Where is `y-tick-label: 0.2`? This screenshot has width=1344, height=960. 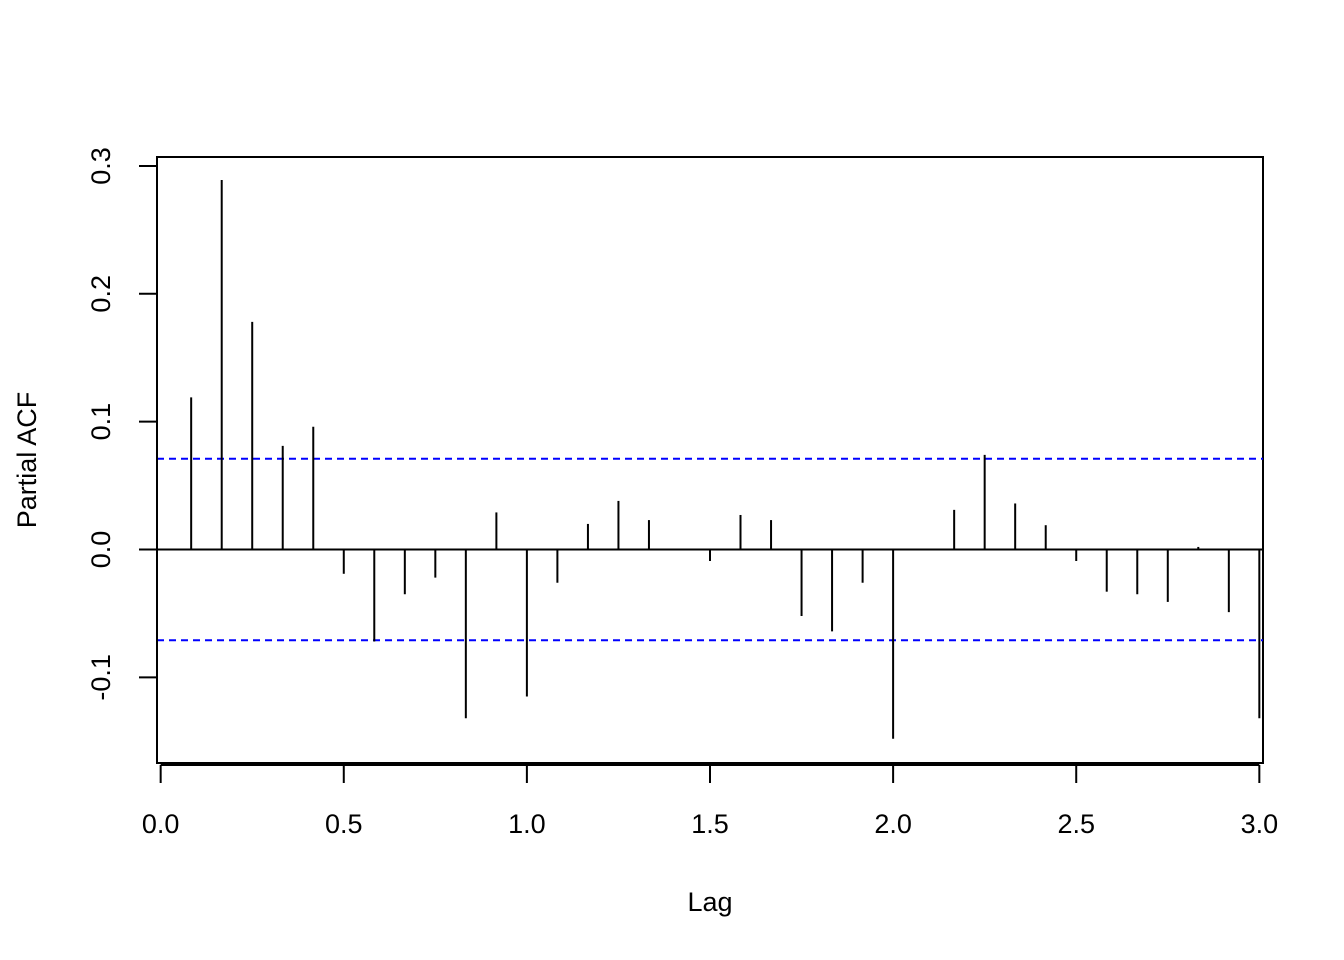 y-tick-label: 0.2 is located at coordinates (101, 294).